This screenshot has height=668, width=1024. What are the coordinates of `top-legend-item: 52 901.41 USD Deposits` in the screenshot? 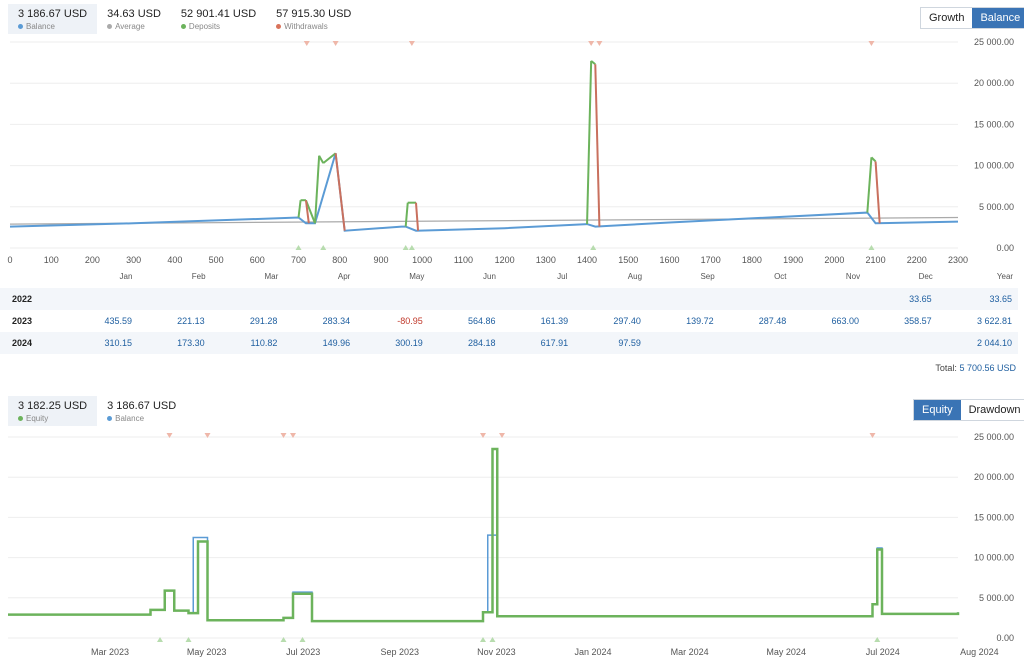 It's located at (218, 19).